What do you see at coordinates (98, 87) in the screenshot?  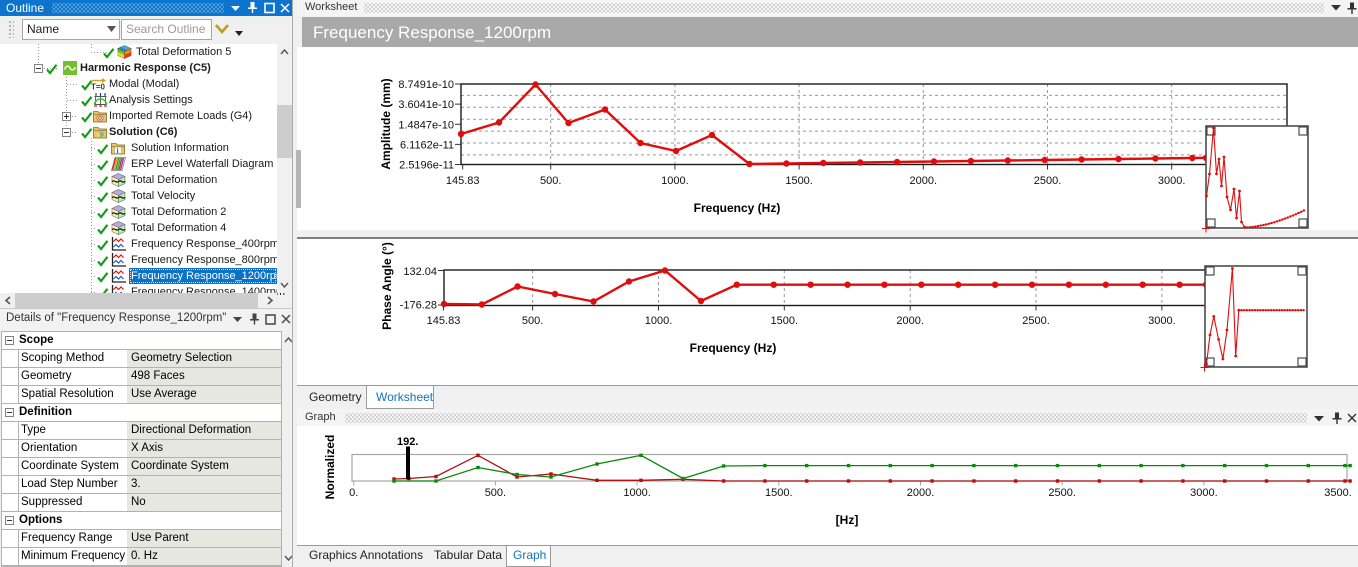 I see `svg-text: T=0` at bounding box center [98, 87].